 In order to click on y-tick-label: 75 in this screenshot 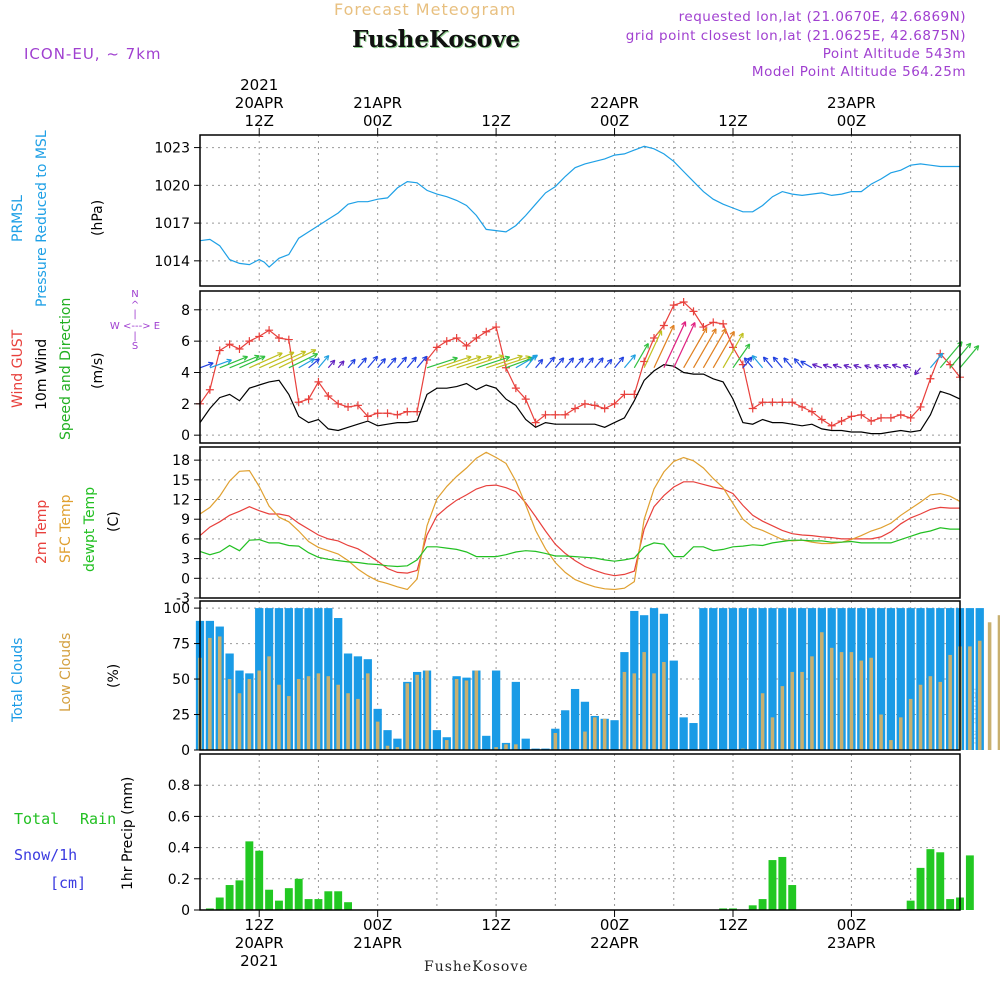, I will do `click(181, 645)`.